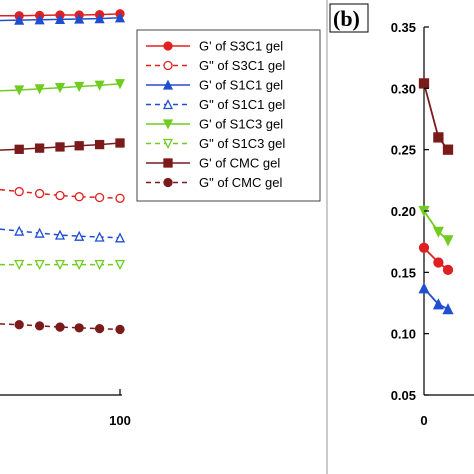 Image resolution: width=474 pixels, height=474 pixels. Describe the element at coordinates (239, 163) in the screenshot. I see `legend-label: G' of CMC gel` at that location.